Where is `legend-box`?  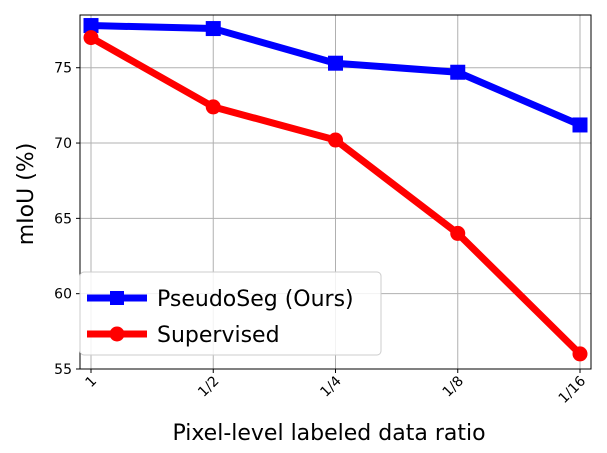 legend-box is located at coordinates (230, 313).